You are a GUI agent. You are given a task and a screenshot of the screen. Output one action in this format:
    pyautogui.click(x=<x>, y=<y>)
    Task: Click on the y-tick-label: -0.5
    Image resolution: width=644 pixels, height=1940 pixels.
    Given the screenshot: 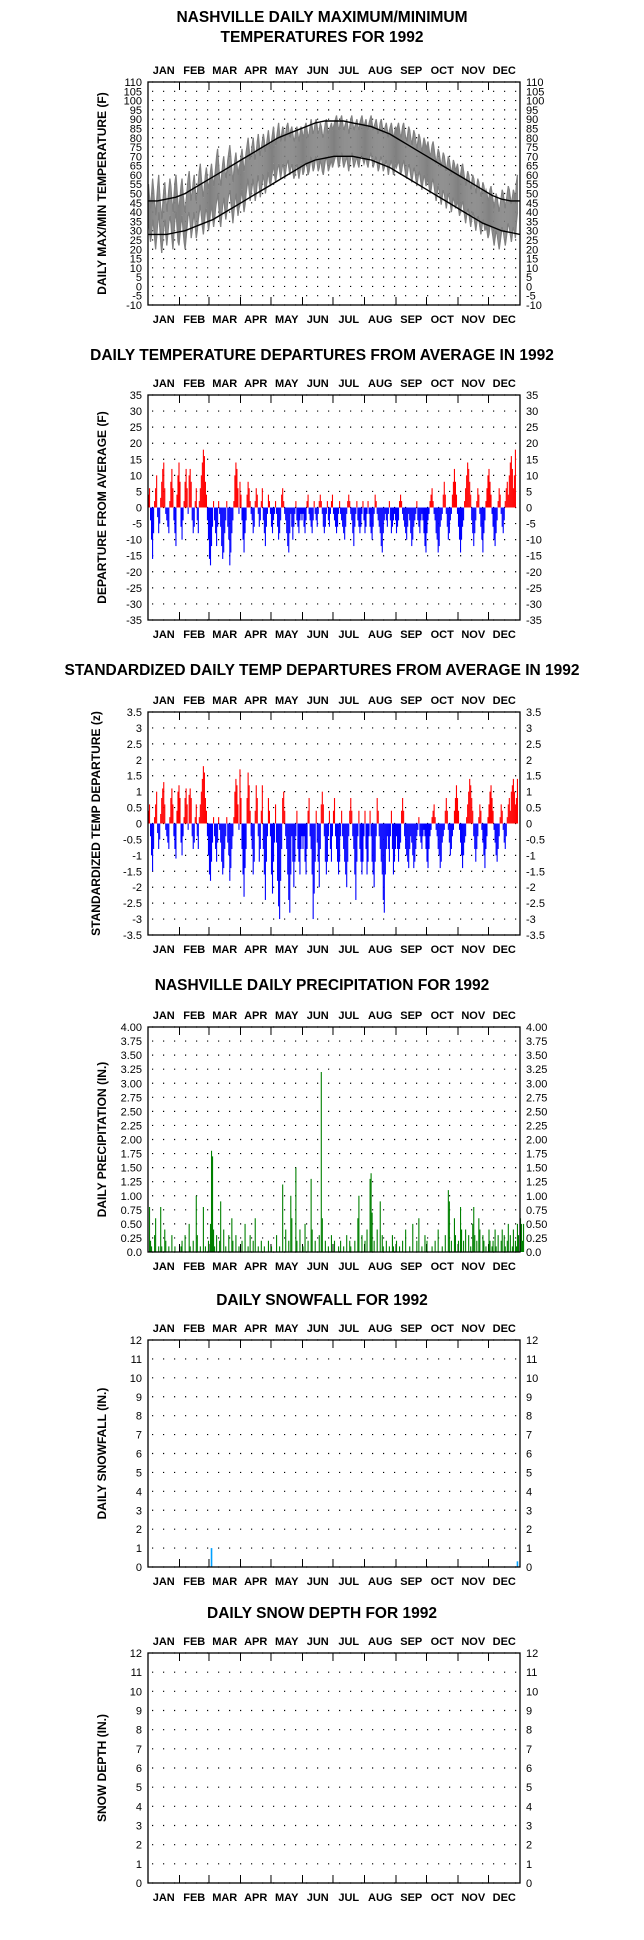 What is the action you would take?
    pyautogui.click(x=535, y=840)
    